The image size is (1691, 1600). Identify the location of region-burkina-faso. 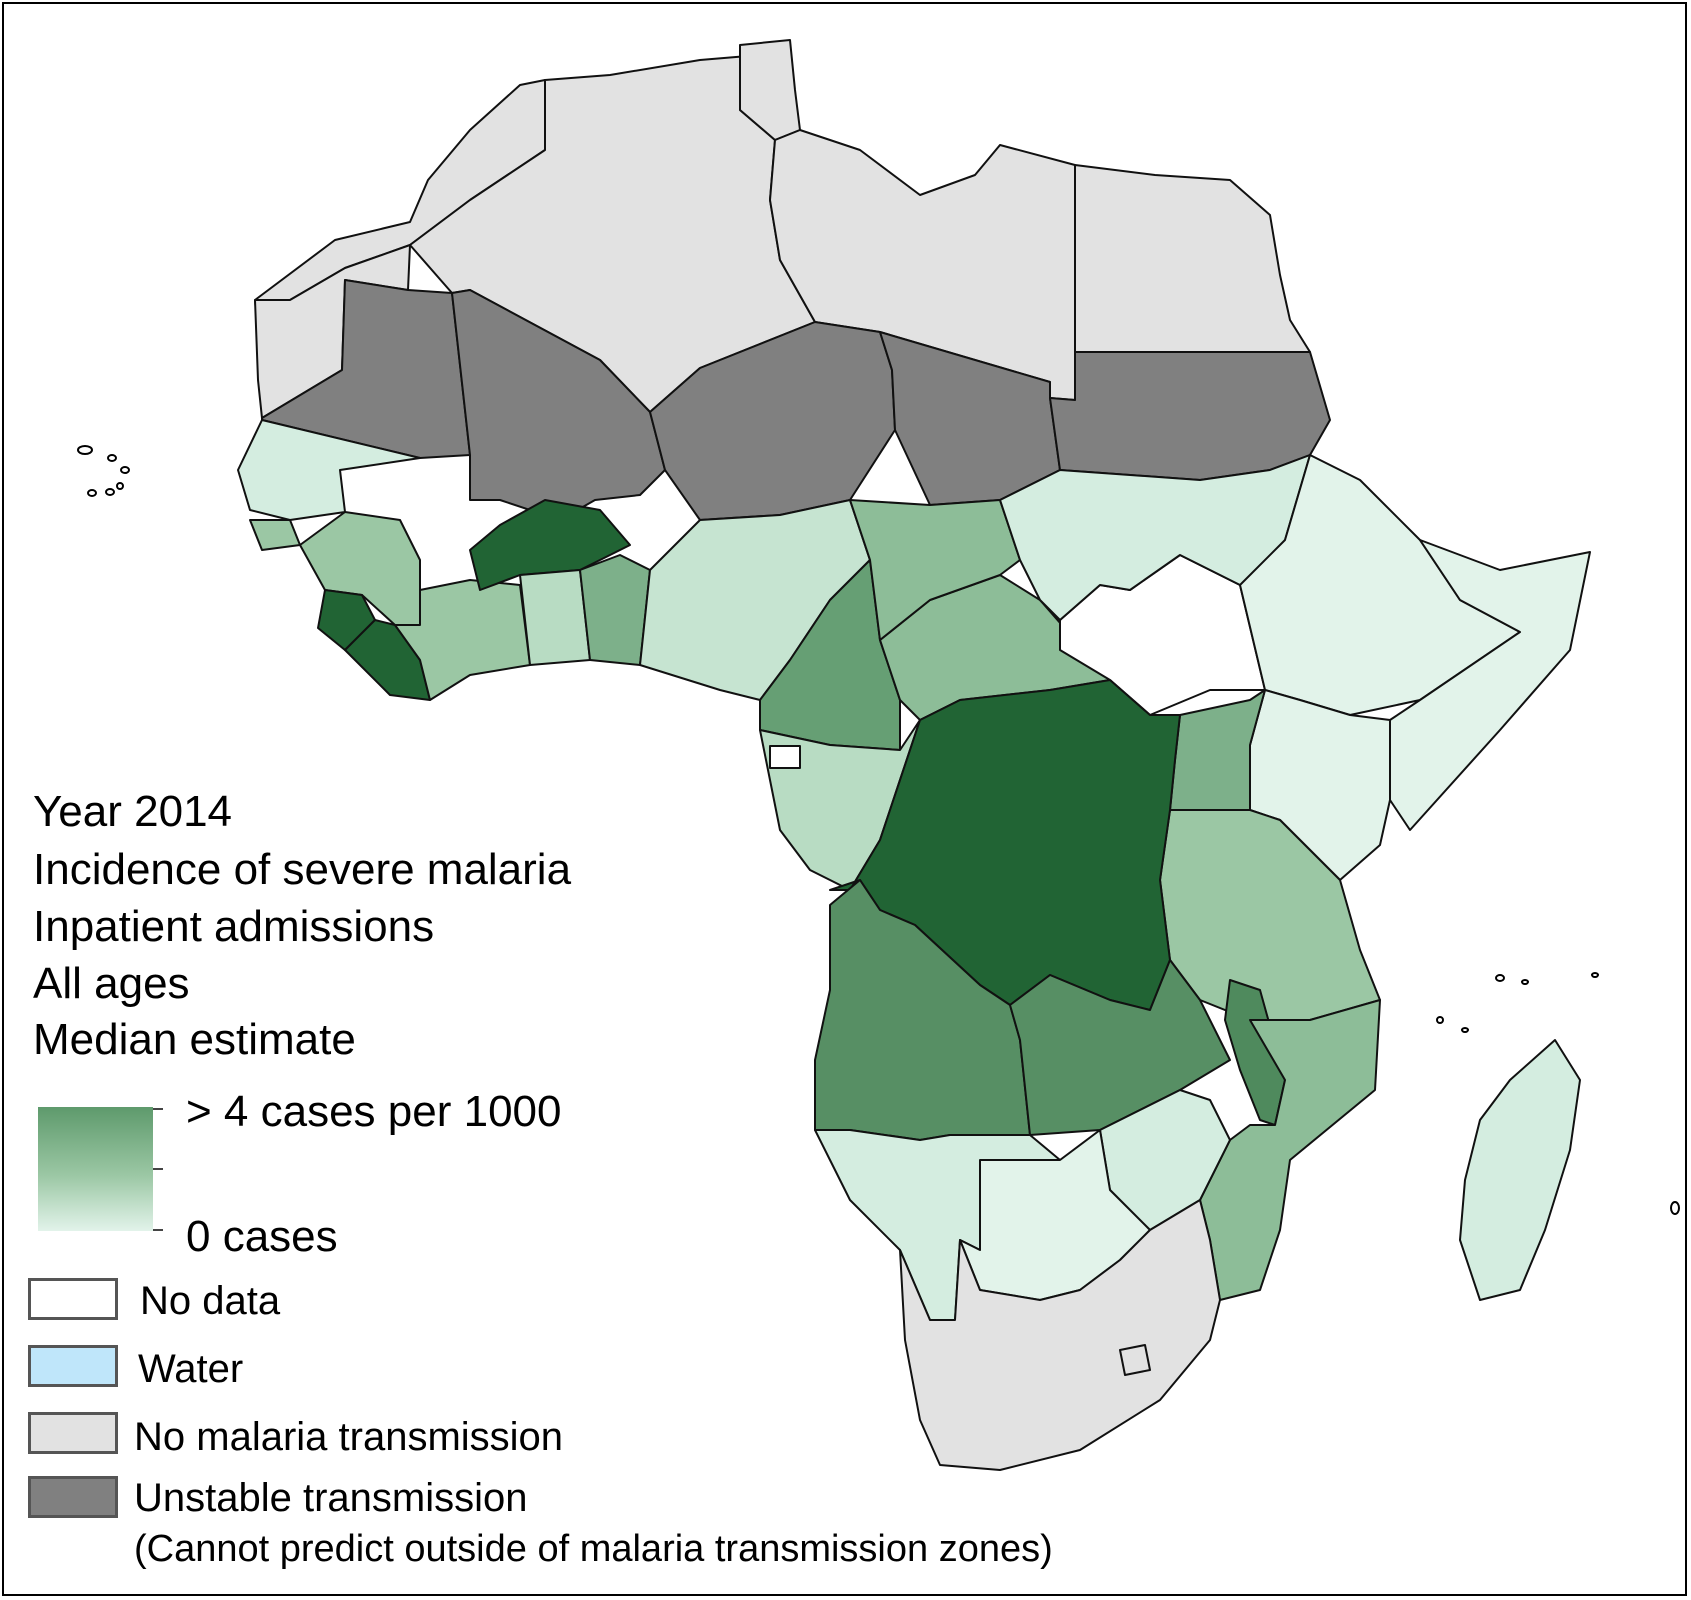
(550, 545).